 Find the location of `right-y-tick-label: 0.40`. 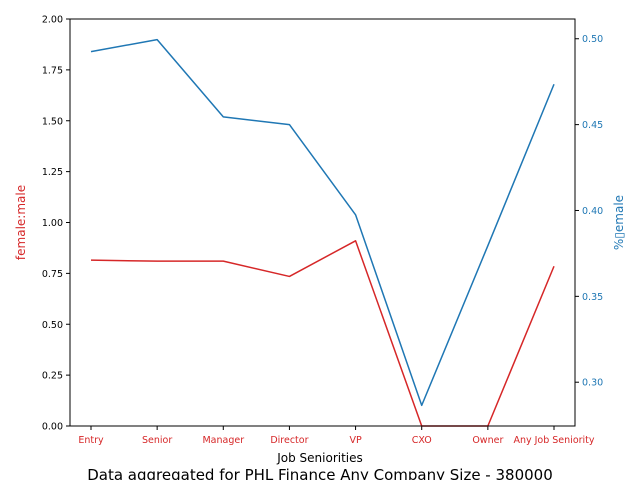

right-y-tick-label: 0.40 is located at coordinates (592, 211).